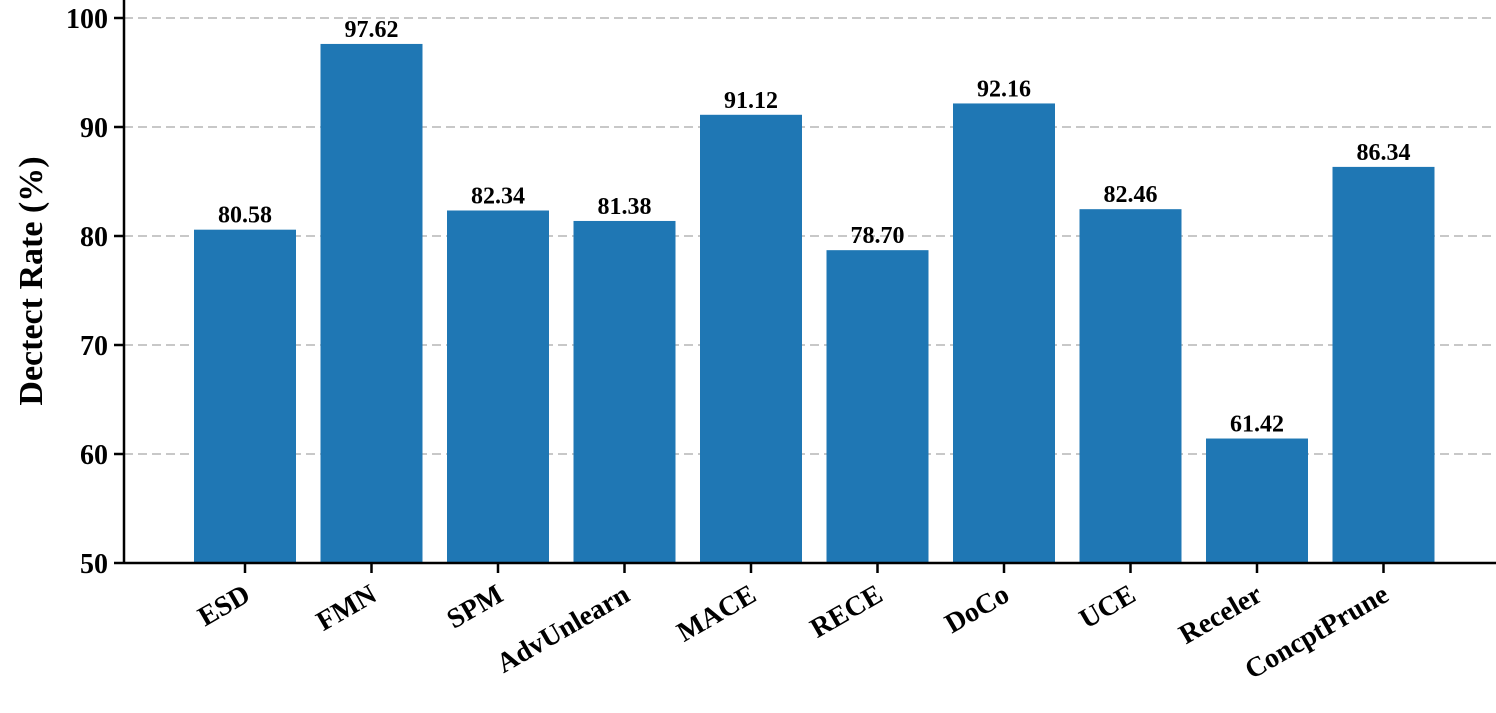  I want to click on x-tick-label: ESD, so click(224, 606).